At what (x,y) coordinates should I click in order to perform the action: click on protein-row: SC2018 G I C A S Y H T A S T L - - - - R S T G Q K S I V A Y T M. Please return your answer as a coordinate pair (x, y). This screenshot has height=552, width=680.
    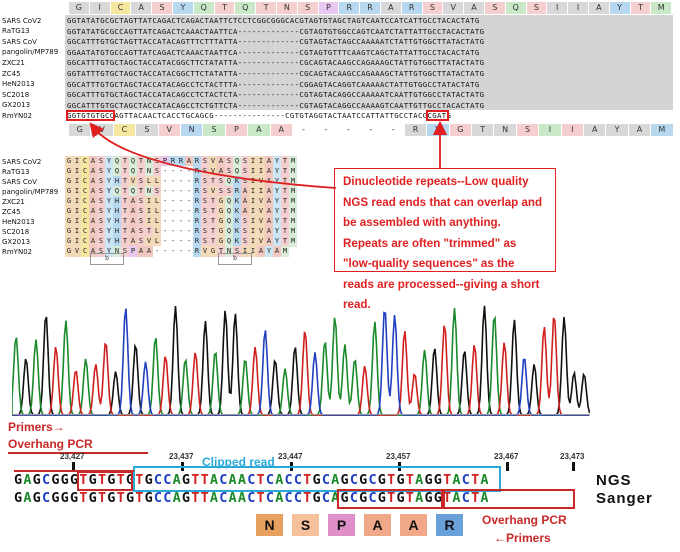
    Looking at the image, I should click on (149, 231).